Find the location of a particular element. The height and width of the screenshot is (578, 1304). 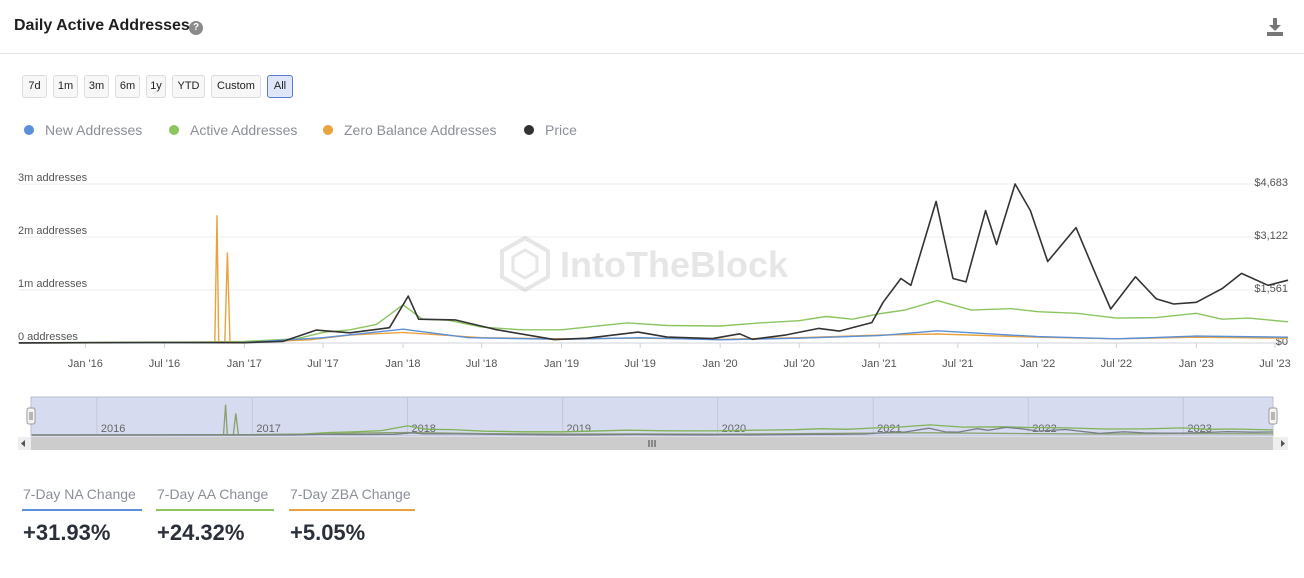

navigator-year-label: 2017 is located at coordinates (268, 429).